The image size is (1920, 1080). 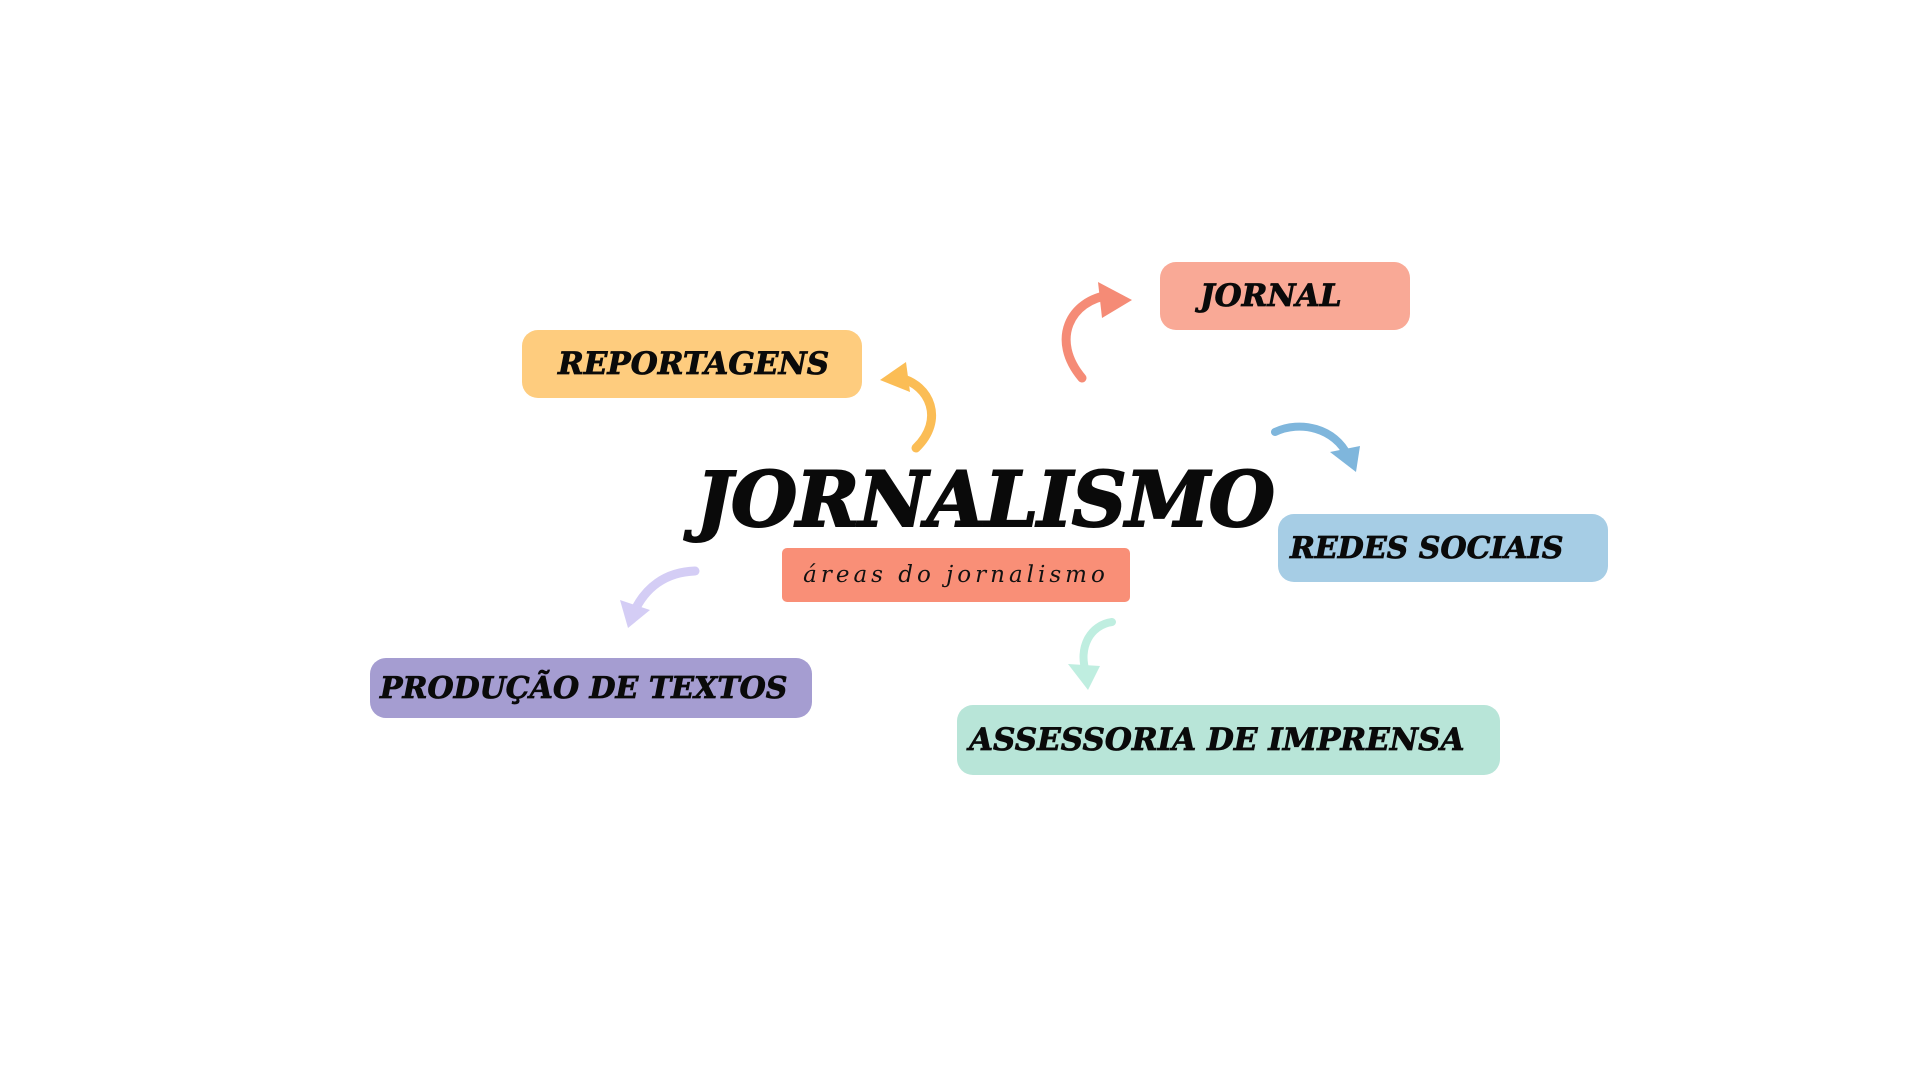 I want to click on node-reportagens: REPORTAGENS, so click(x=692, y=364).